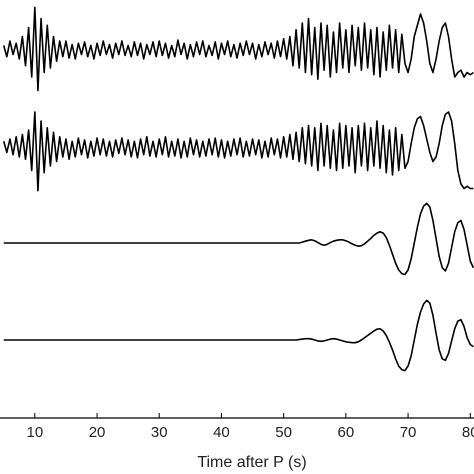 Image resolution: width=474 pixels, height=474 pixels. Describe the element at coordinates (159, 432) in the screenshot. I see `x-tick-label: 30` at that location.